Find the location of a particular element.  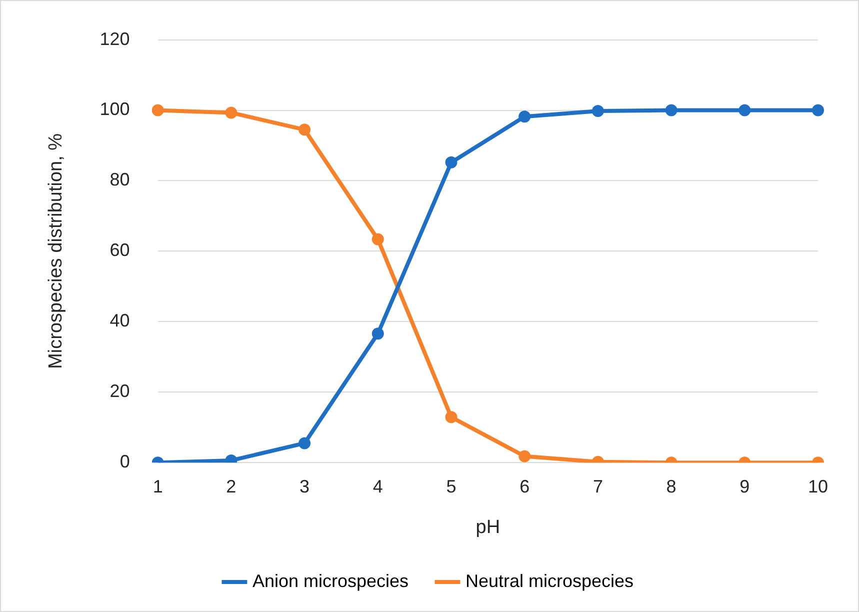

y-tick-label: 40 is located at coordinates (120, 320).